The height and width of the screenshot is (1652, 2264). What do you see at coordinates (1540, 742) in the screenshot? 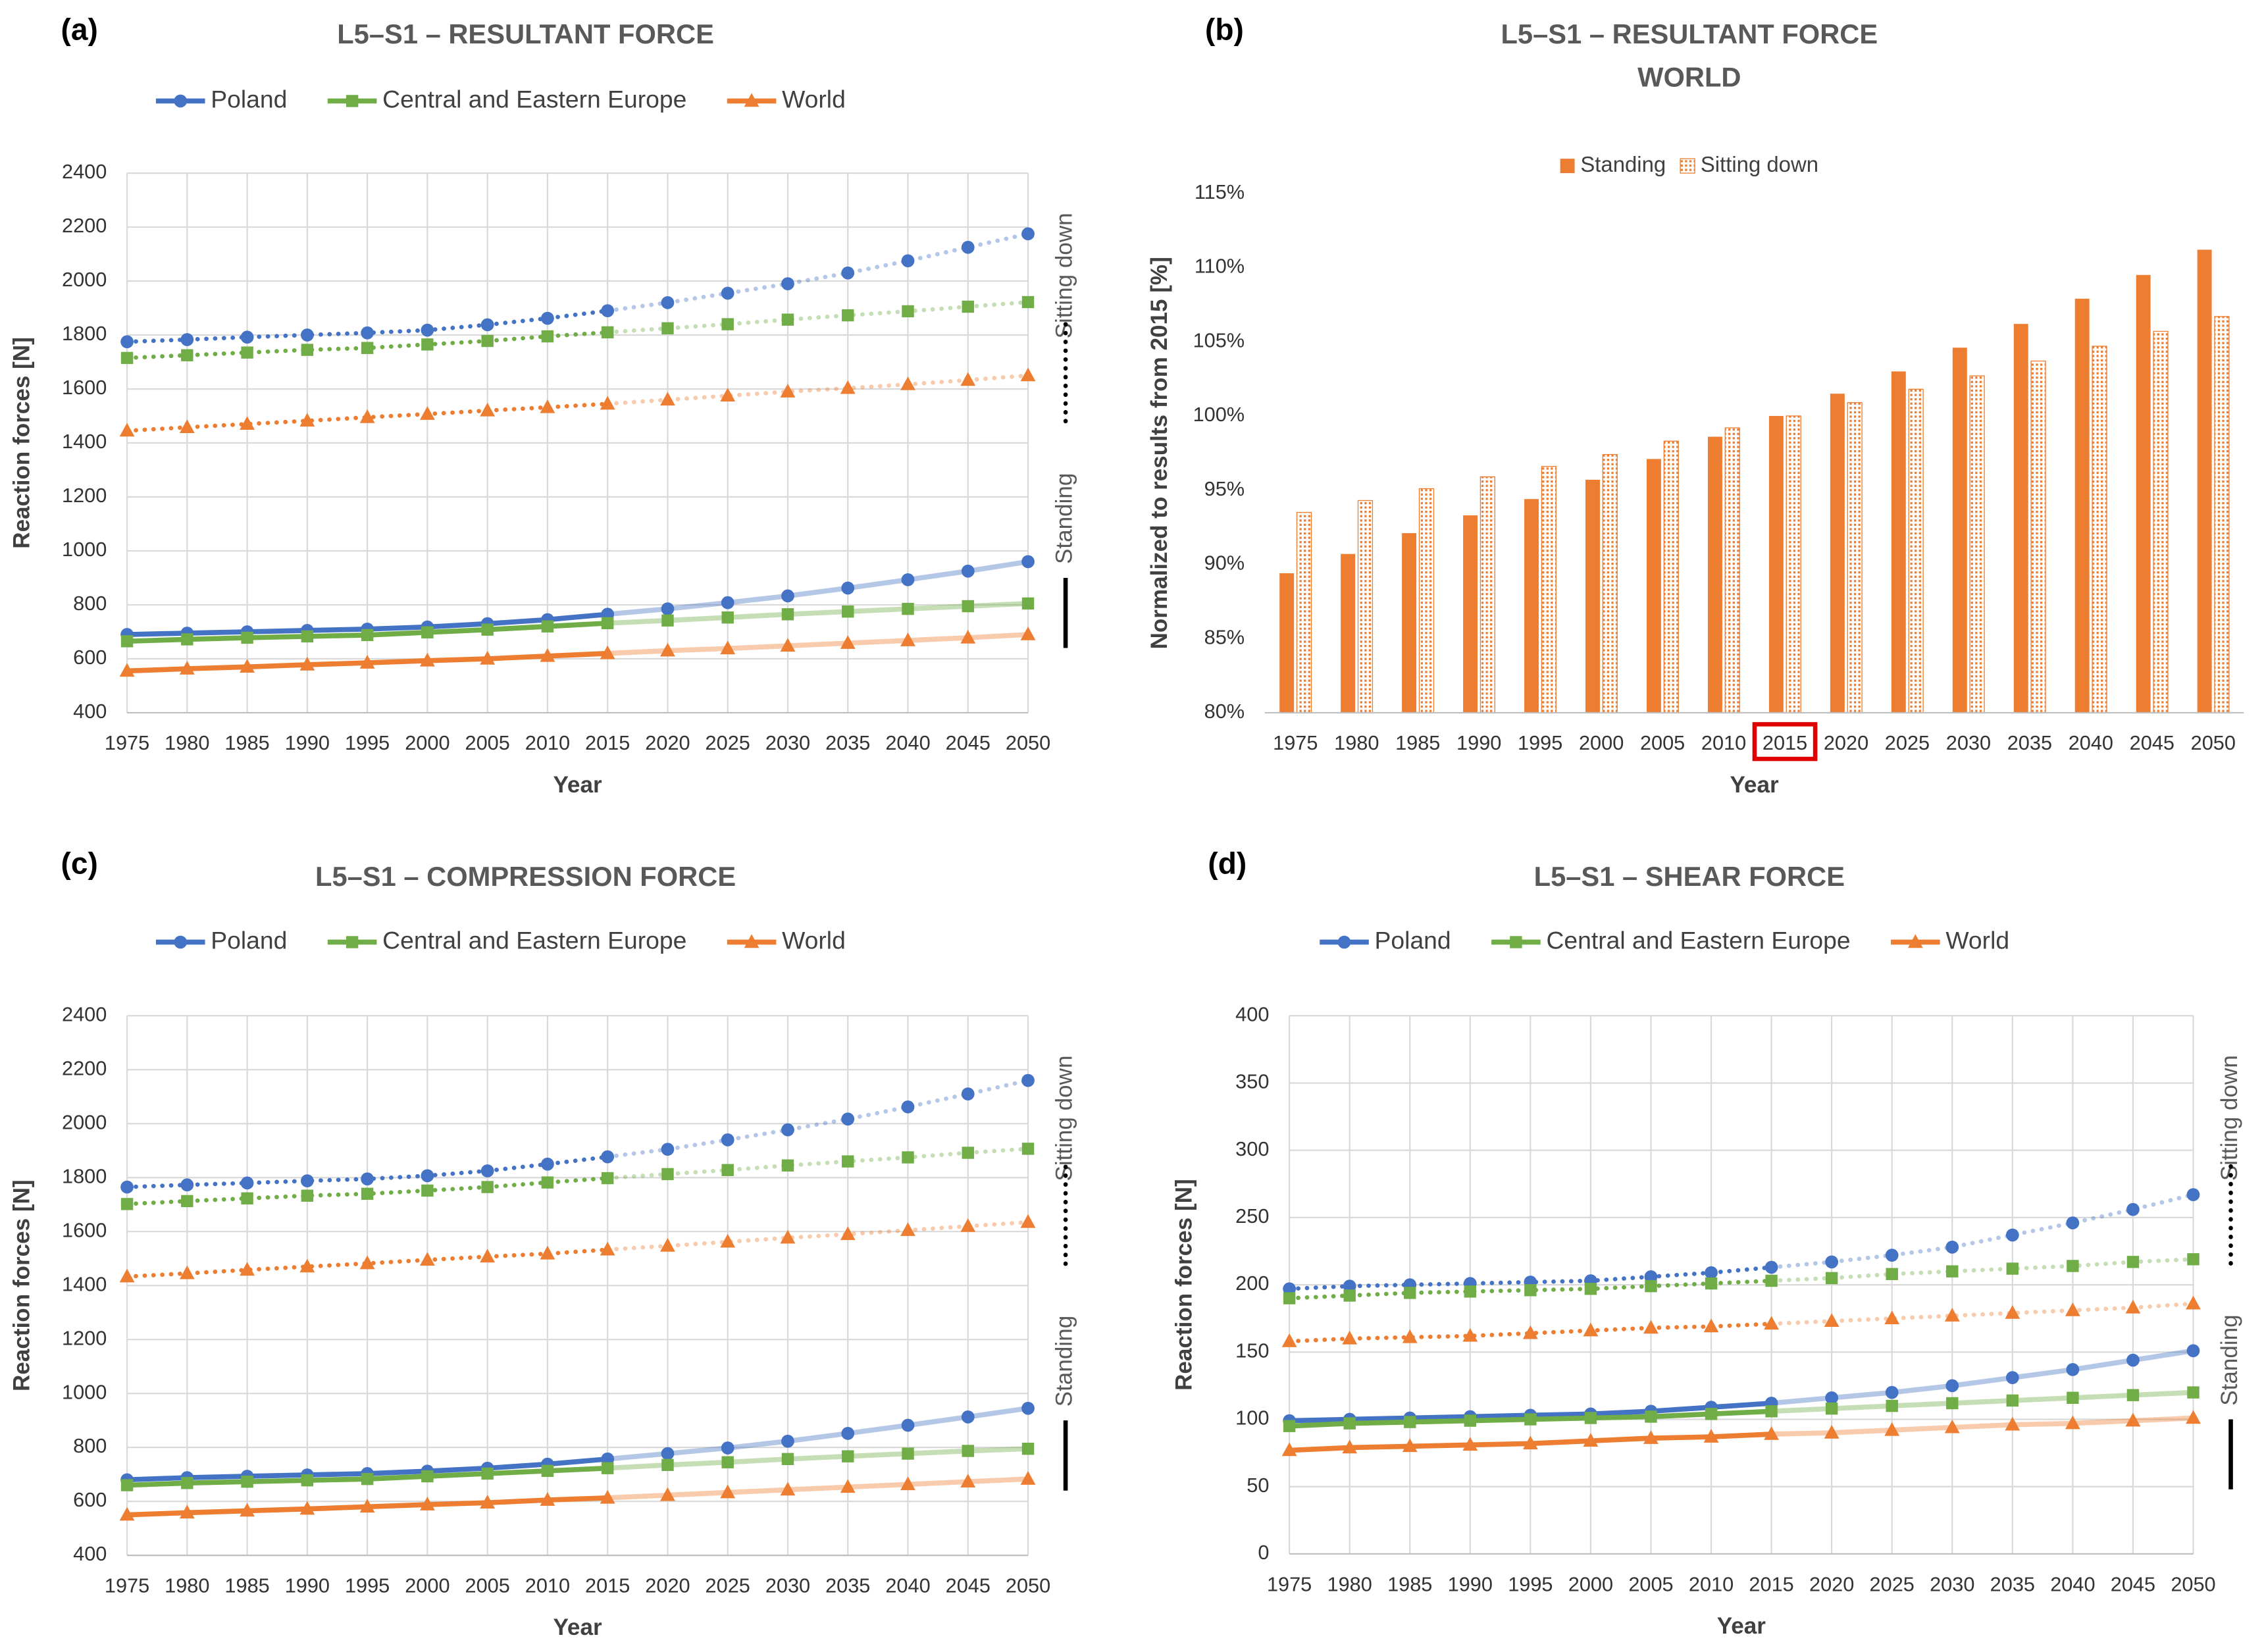
I see `x-tick-label: 1995` at bounding box center [1540, 742].